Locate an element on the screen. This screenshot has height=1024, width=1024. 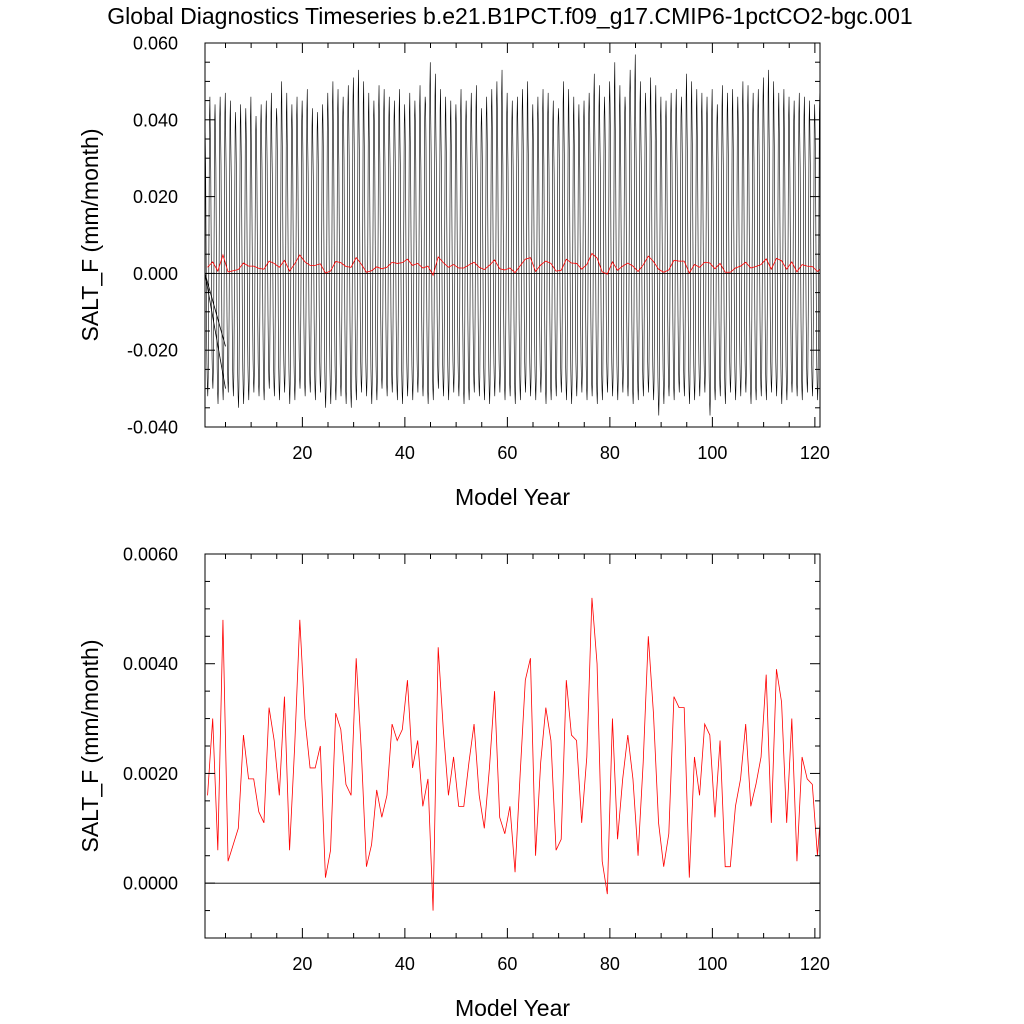
top-annual-mean-line is located at coordinates (513, 264).